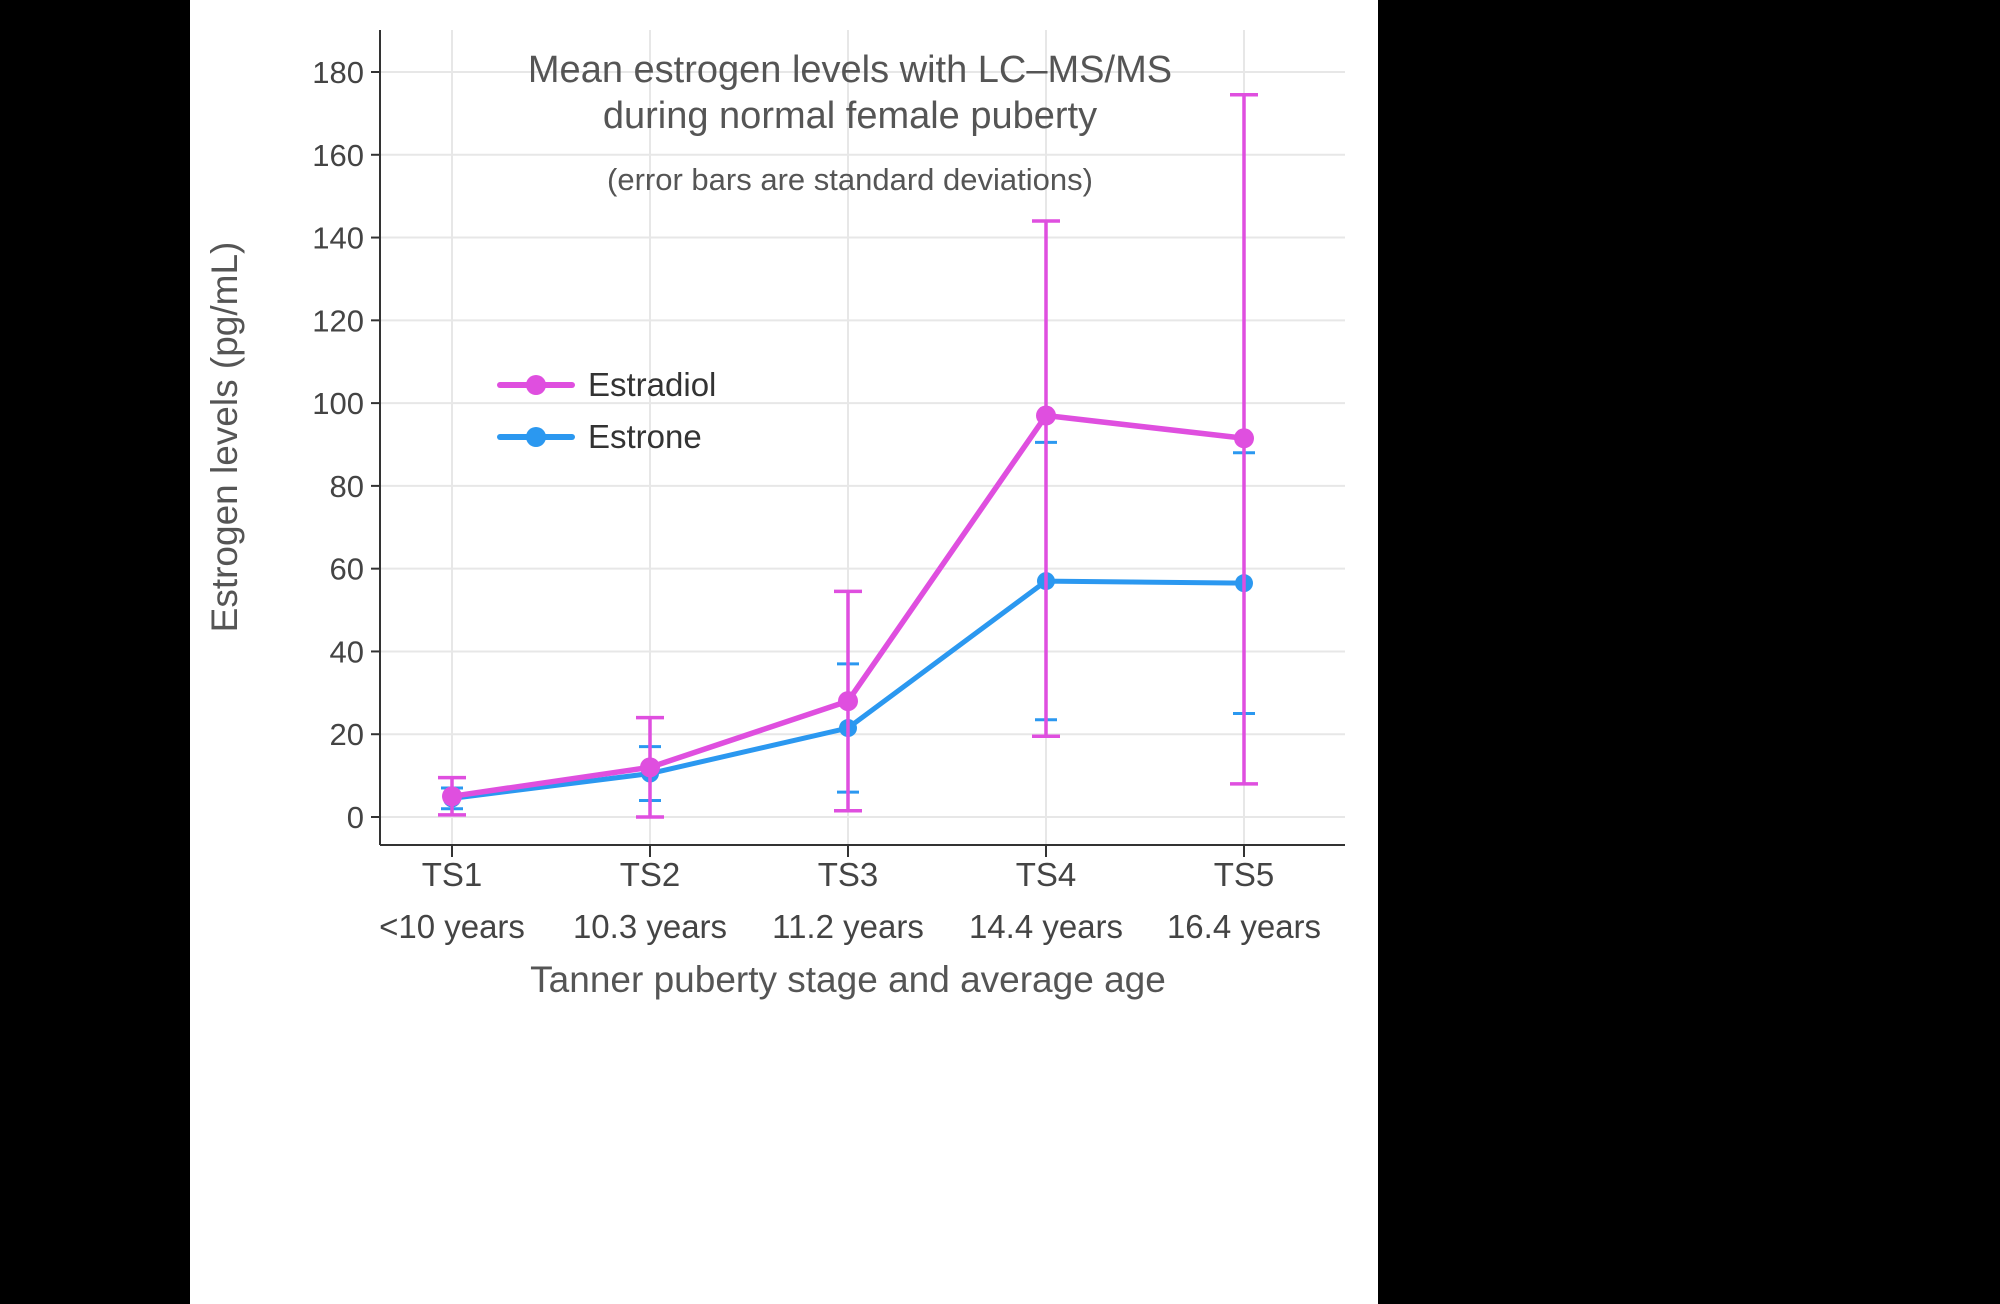 The height and width of the screenshot is (1304, 2000). Describe the element at coordinates (645, 436) in the screenshot. I see `legend-label: Estrone` at that location.